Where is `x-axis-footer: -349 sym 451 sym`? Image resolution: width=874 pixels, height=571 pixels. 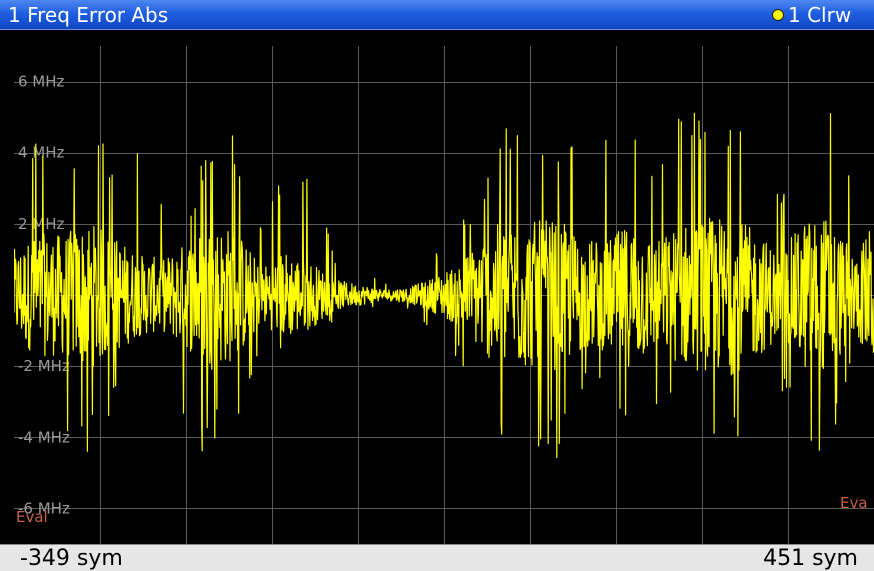 x-axis-footer: -349 sym 451 sym is located at coordinates (437, 557).